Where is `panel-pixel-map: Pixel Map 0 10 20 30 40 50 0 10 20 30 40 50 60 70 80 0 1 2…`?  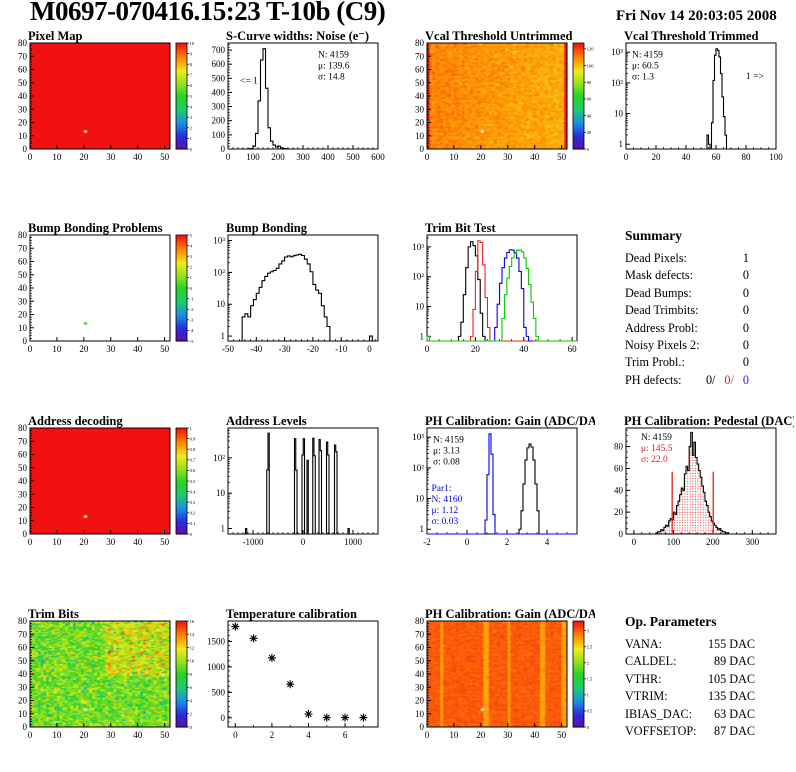 panel-pixel-map: Pixel Map 0 10 20 30 40 50 0 10 20 30 40 50 60 70 80 0 1 2… is located at coordinates (100, 106).